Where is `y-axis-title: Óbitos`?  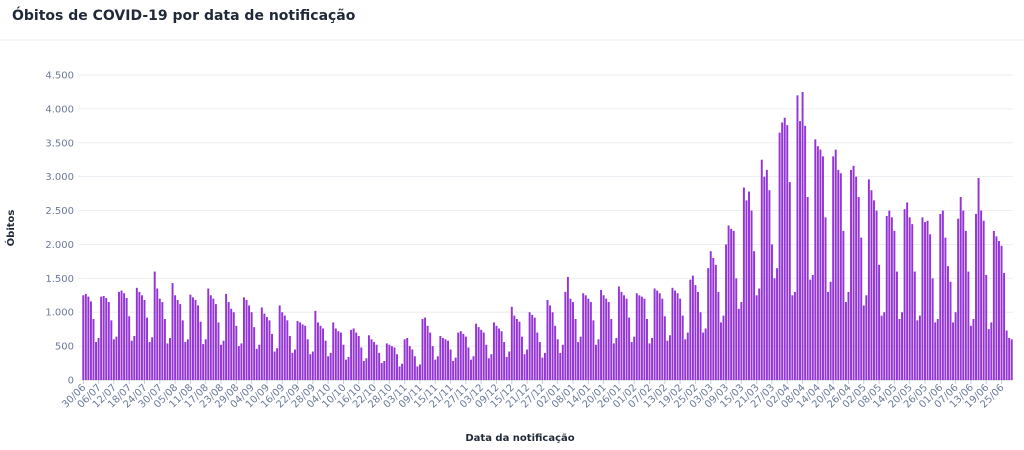
y-axis-title: Óbitos is located at coordinates (10, 228).